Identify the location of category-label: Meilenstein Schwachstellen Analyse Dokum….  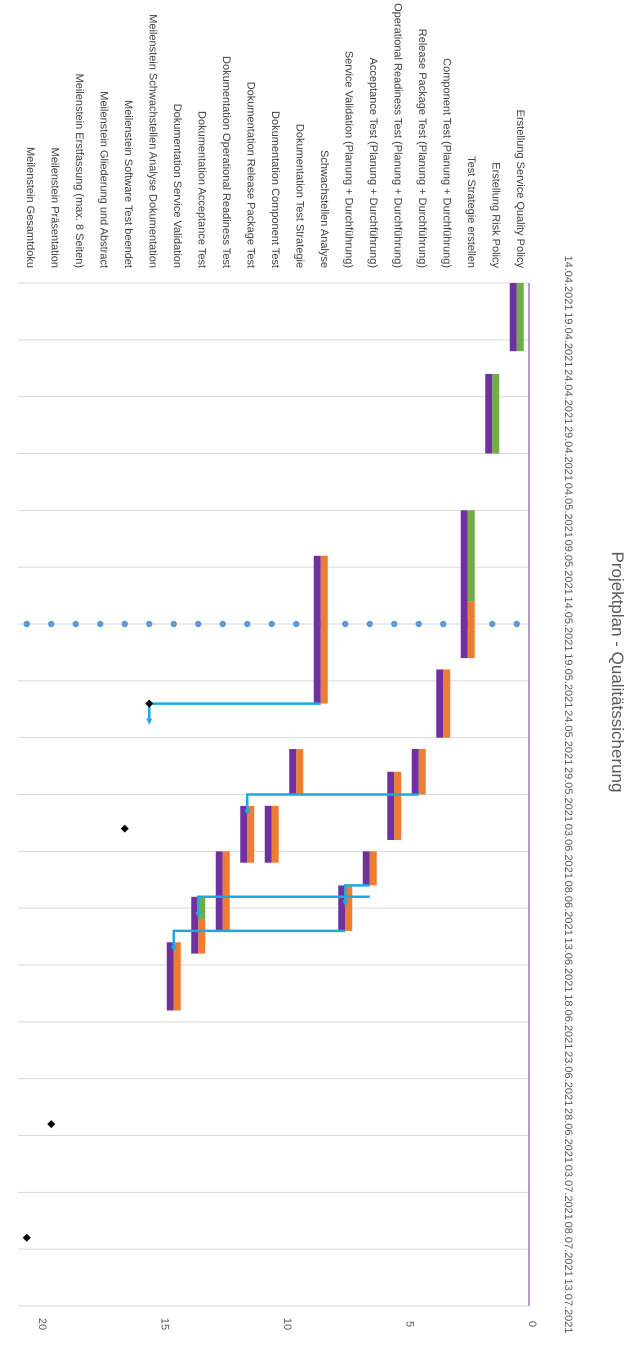
(152, 141).